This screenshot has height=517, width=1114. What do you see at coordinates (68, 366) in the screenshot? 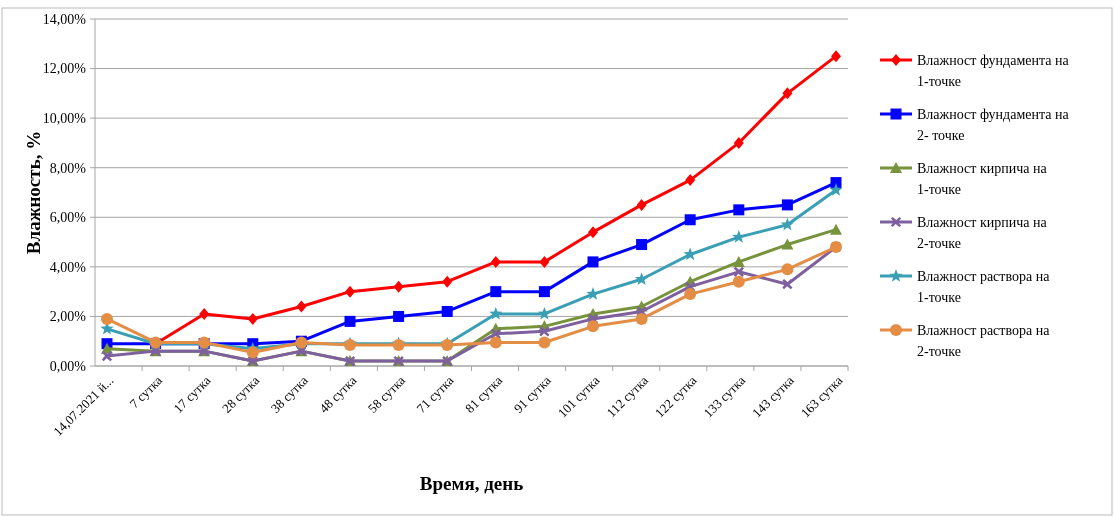
I see `y-tick-label: 0,00%` at bounding box center [68, 366].